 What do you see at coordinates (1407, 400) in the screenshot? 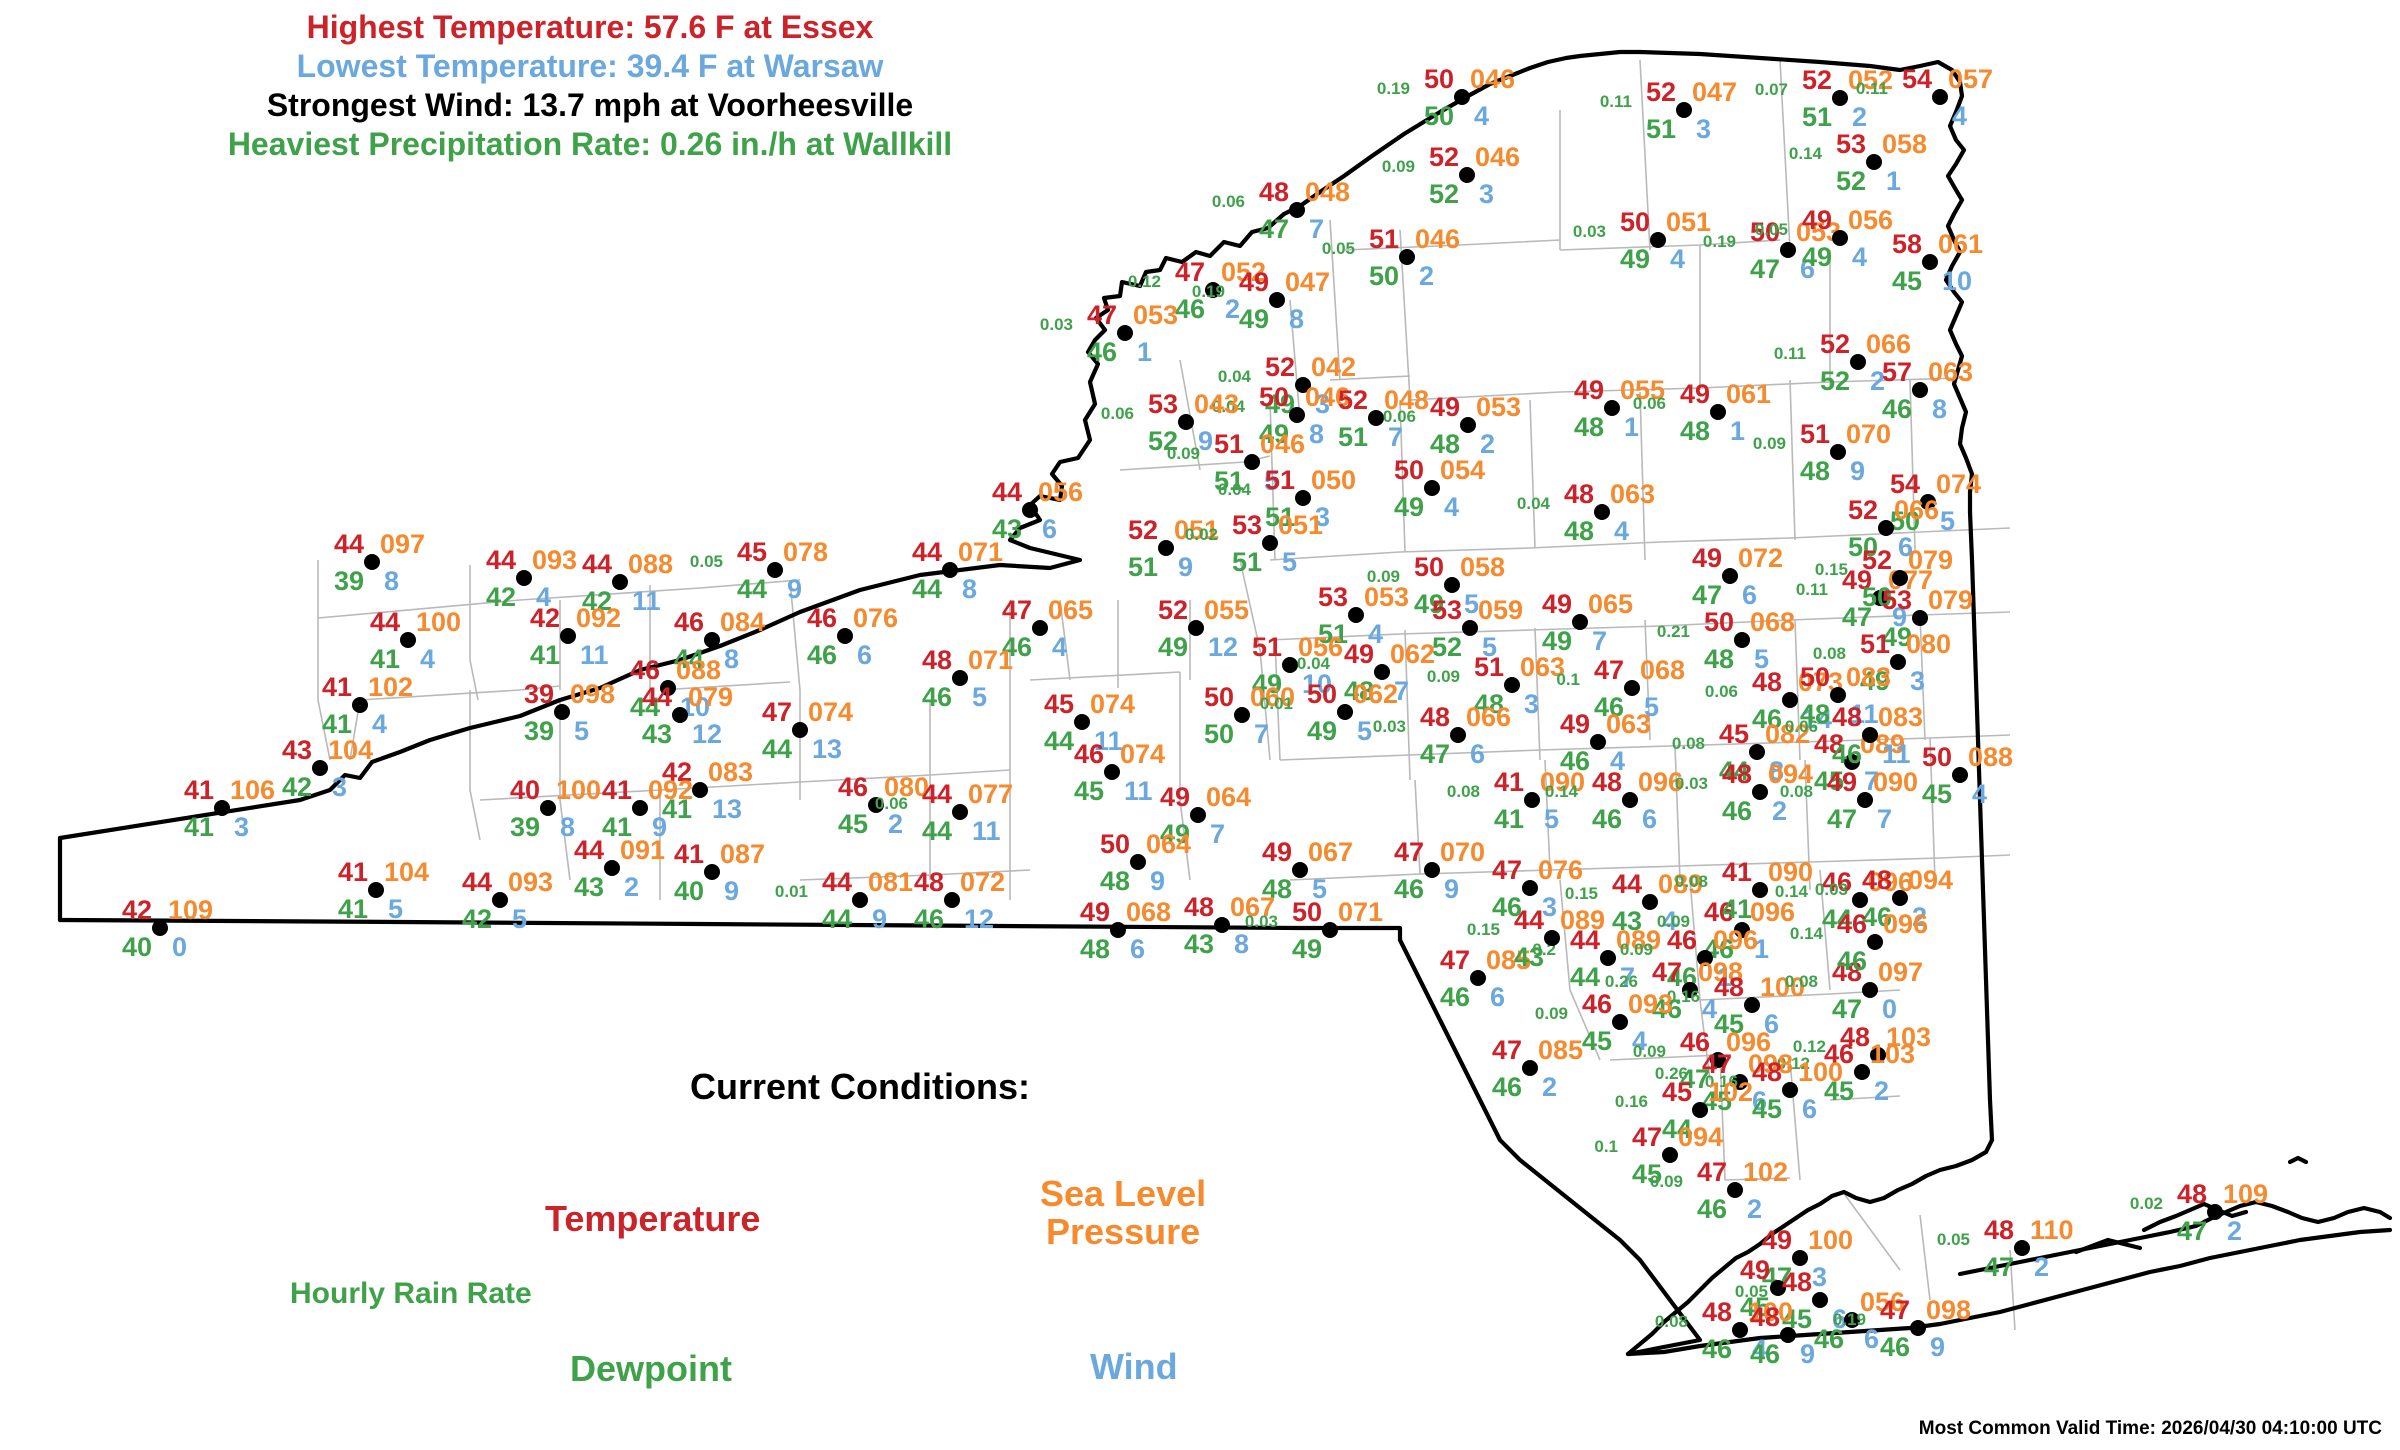
I see `station-sea-level-pressure: 048` at bounding box center [1407, 400].